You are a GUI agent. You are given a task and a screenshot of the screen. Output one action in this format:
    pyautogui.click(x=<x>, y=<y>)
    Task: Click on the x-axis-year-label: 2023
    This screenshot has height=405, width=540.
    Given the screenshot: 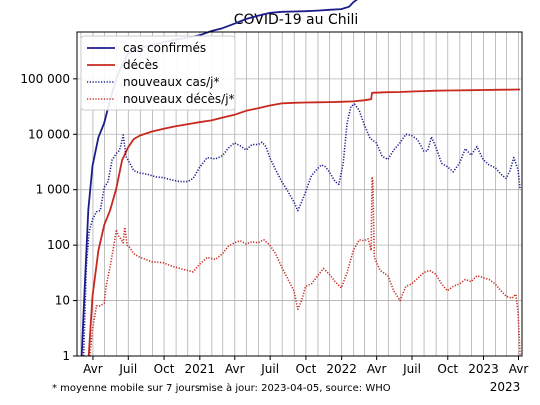 What is the action you would take?
    pyautogui.click(x=505, y=387)
    